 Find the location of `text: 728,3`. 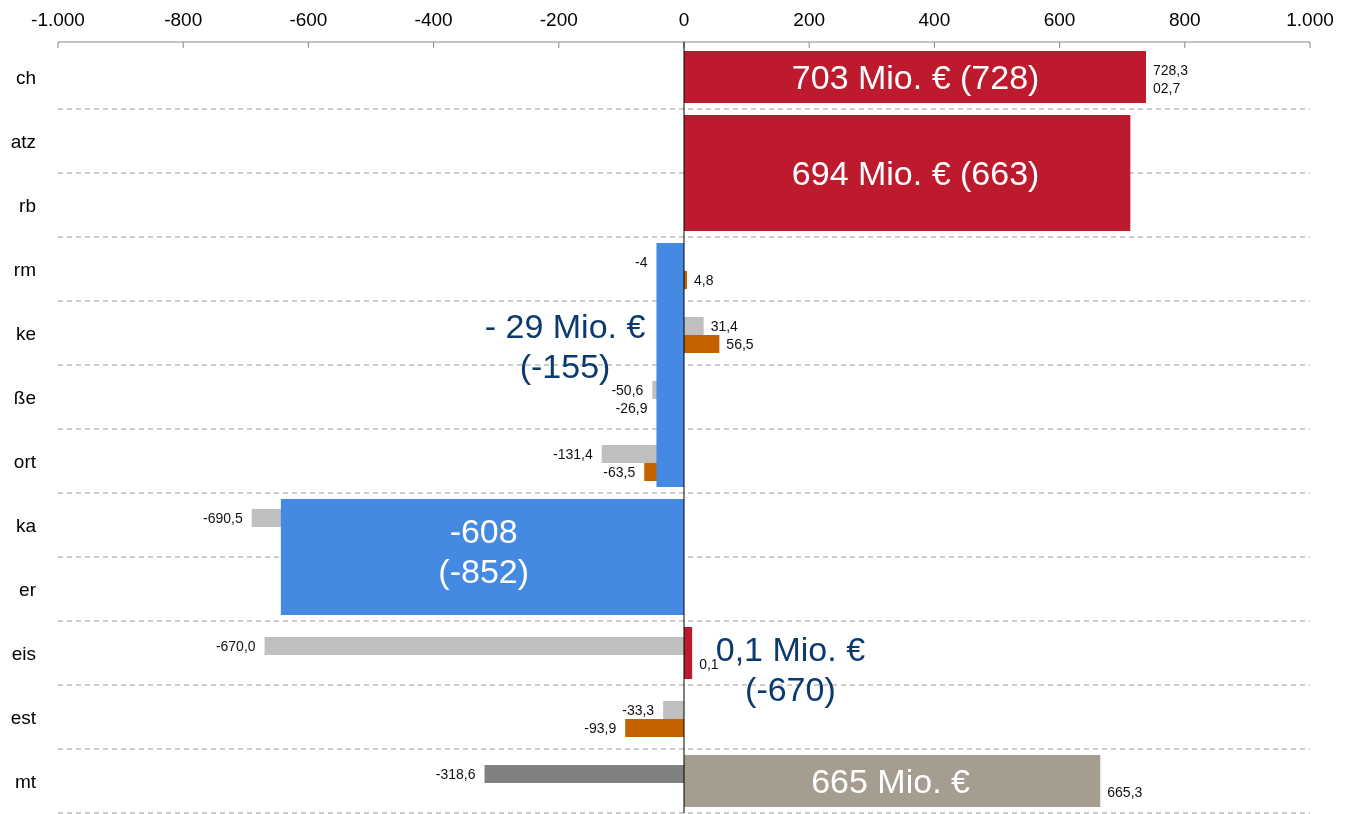

text: 728,3 is located at coordinates (1170, 70).